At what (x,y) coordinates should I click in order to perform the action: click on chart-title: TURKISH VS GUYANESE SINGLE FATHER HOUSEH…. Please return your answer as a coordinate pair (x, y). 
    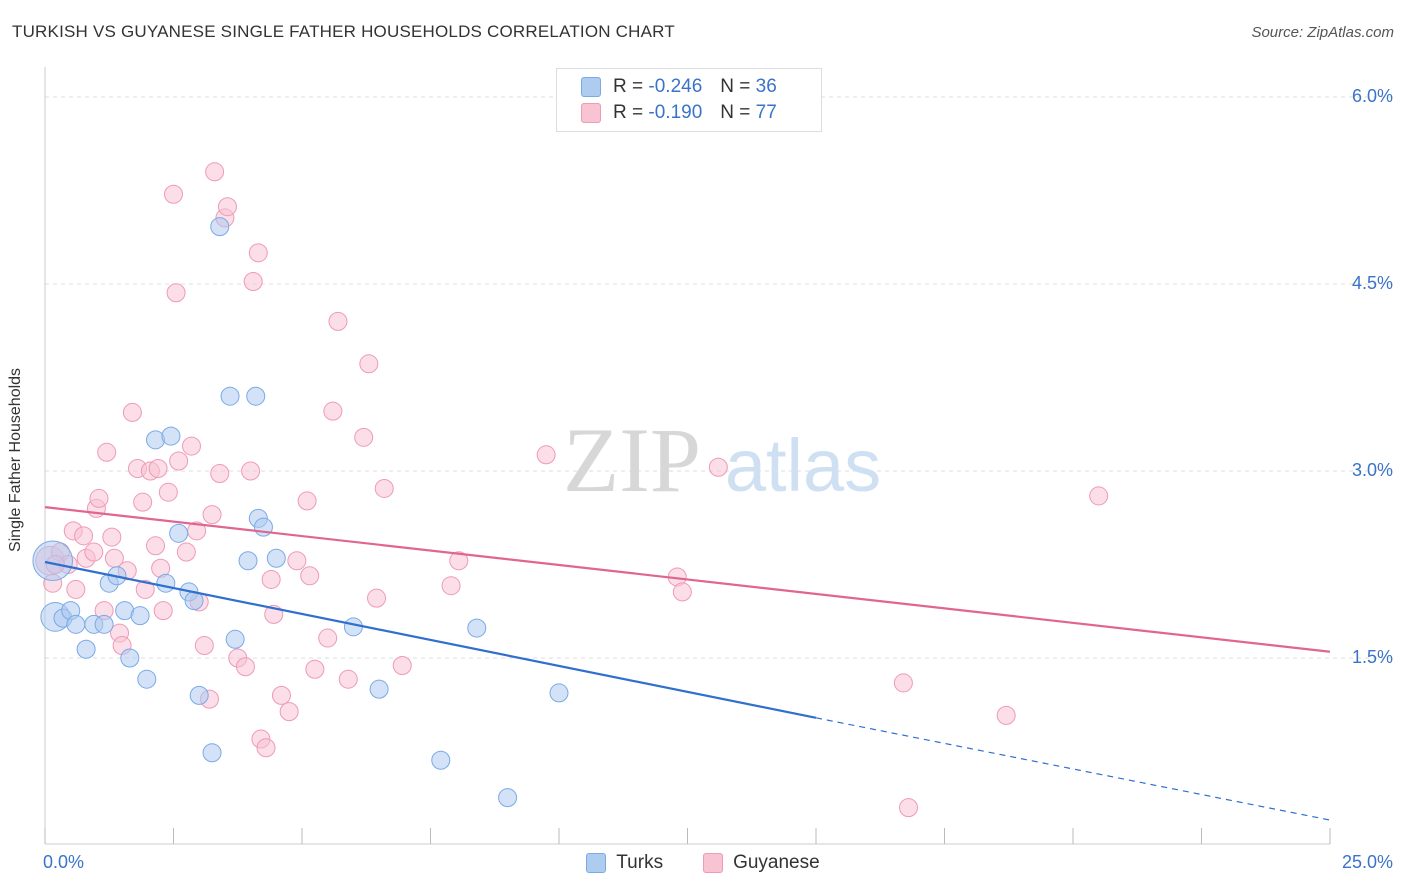
    Looking at the image, I should click on (343, 31).